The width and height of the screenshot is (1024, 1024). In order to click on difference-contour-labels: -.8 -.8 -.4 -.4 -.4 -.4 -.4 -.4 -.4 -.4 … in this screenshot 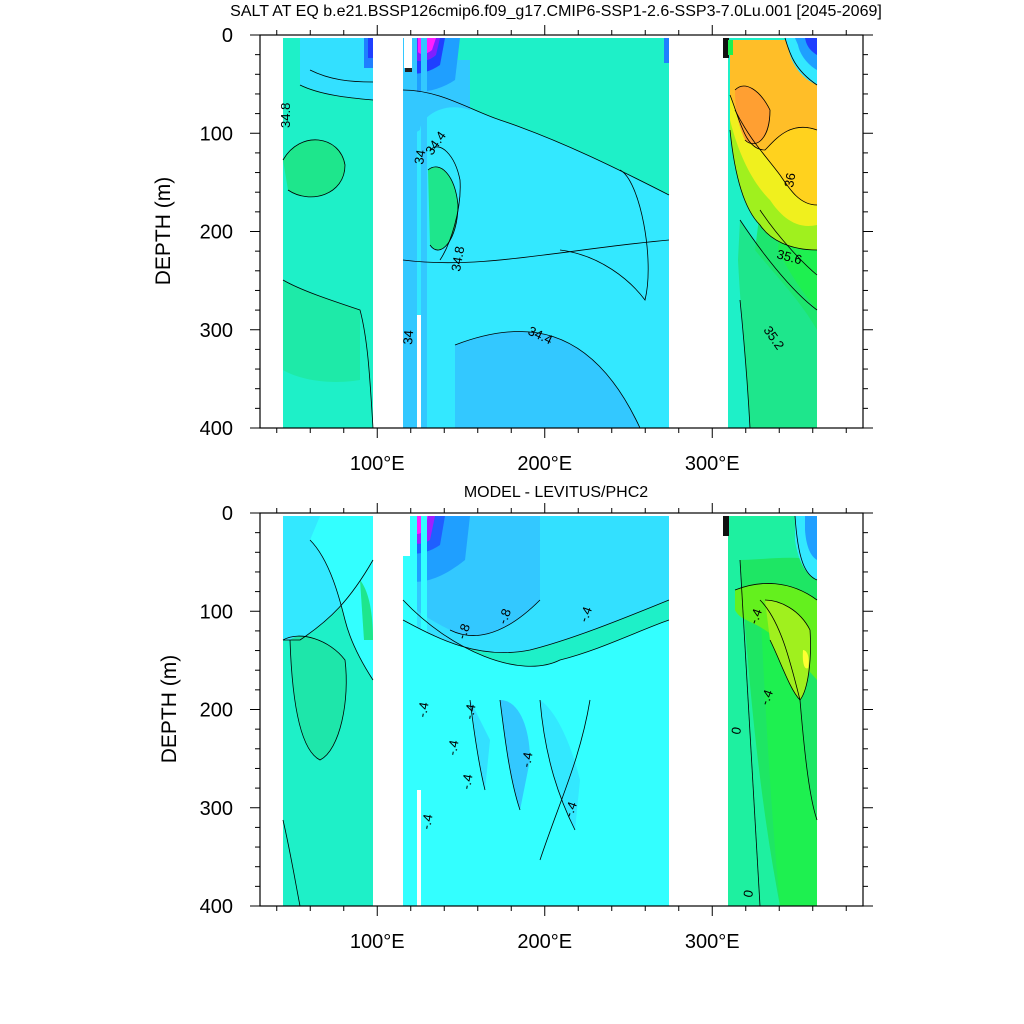, I will do `click(595, 752)`.